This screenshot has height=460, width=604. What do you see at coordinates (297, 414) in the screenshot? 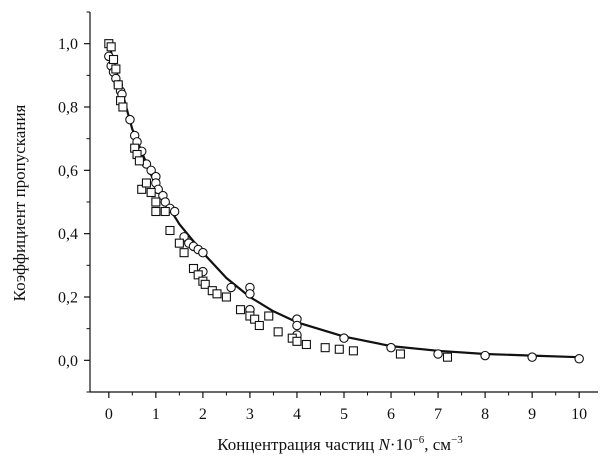
I see `x-tick-label: 4` at bounding box center [297, 414].